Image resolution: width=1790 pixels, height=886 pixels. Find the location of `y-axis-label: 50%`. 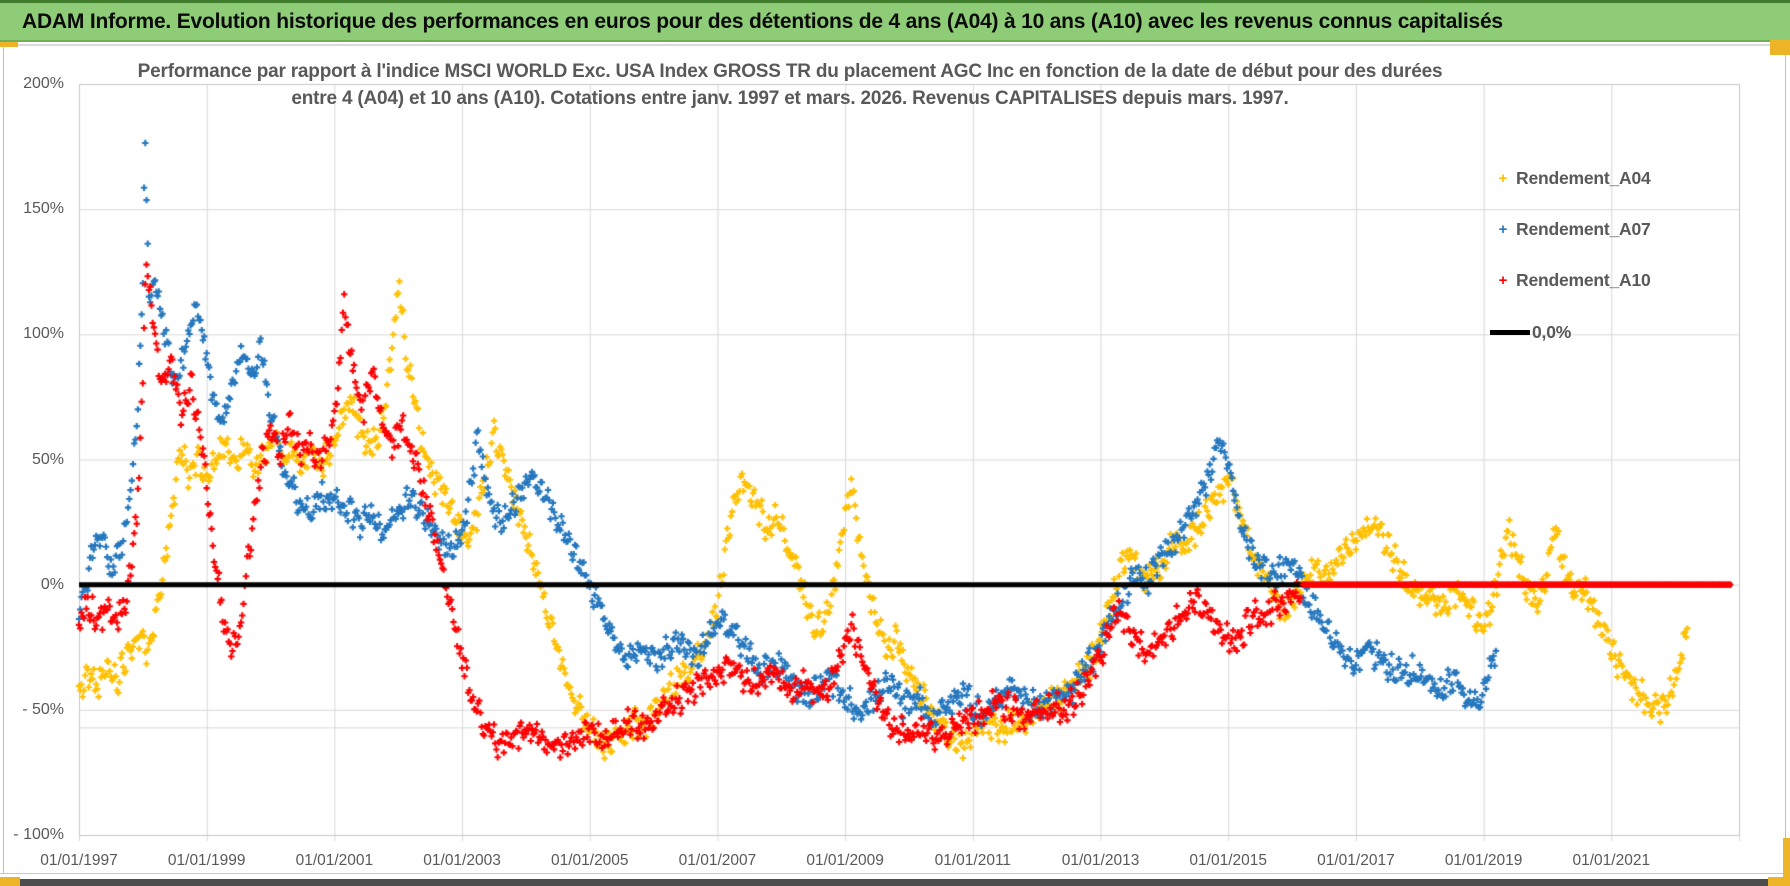

y-axis-label: 50% is located at coordinates (47, 459).